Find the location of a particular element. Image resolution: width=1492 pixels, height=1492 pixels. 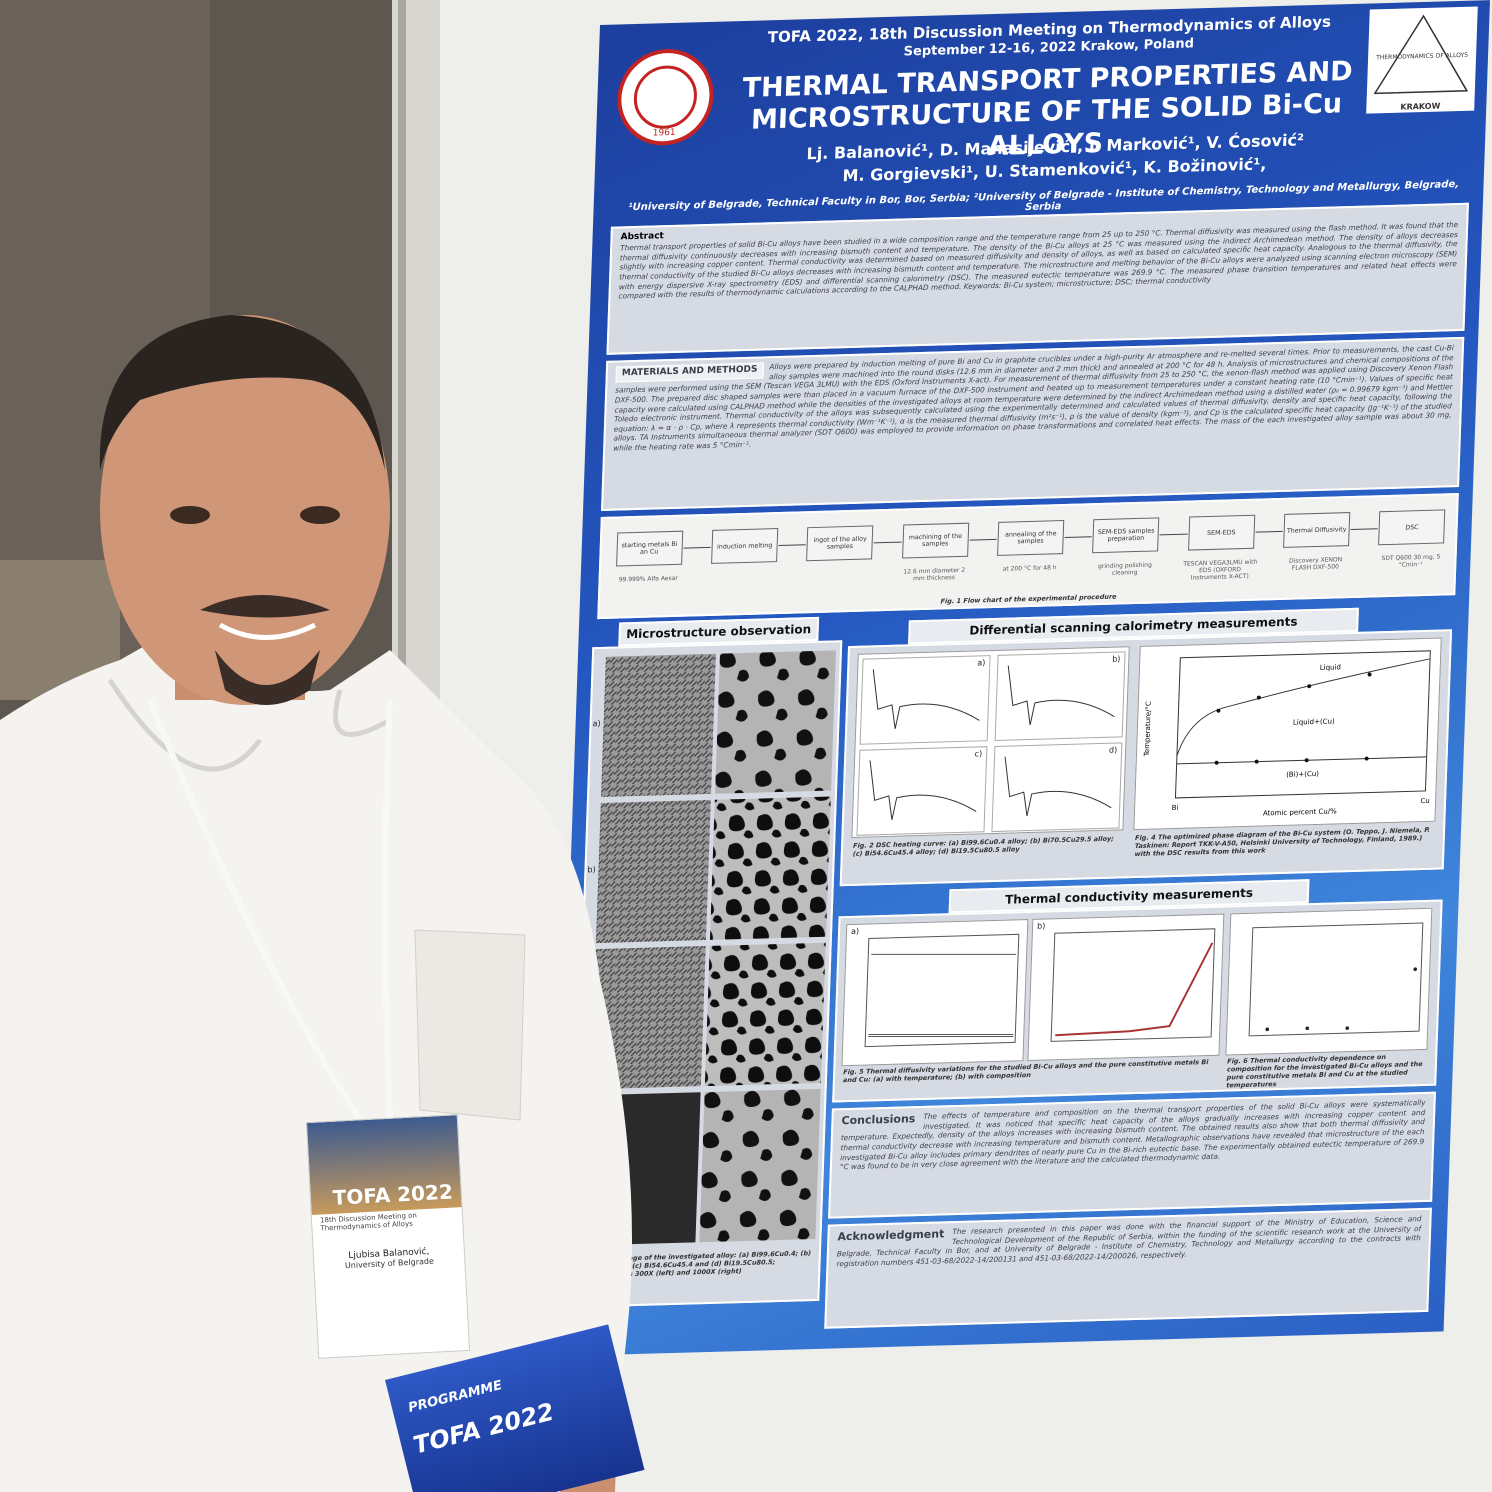

sem-row-c is located at coordinates (708, 1016).